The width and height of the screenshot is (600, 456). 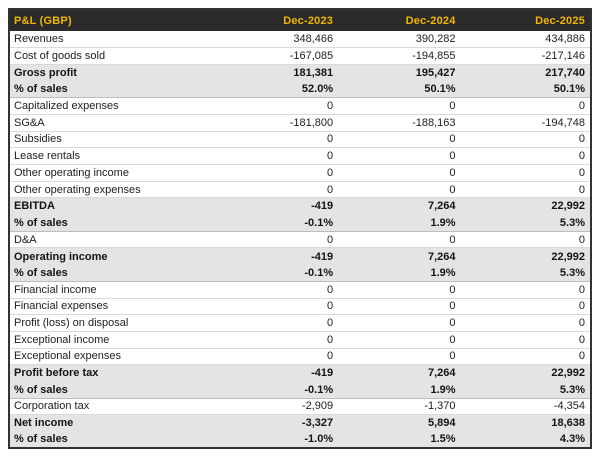 I want to click on pnl-table-header: P&L (GBP) Dec-2023 Dec-2024 Dec-2025, so click(x=300, y=20).